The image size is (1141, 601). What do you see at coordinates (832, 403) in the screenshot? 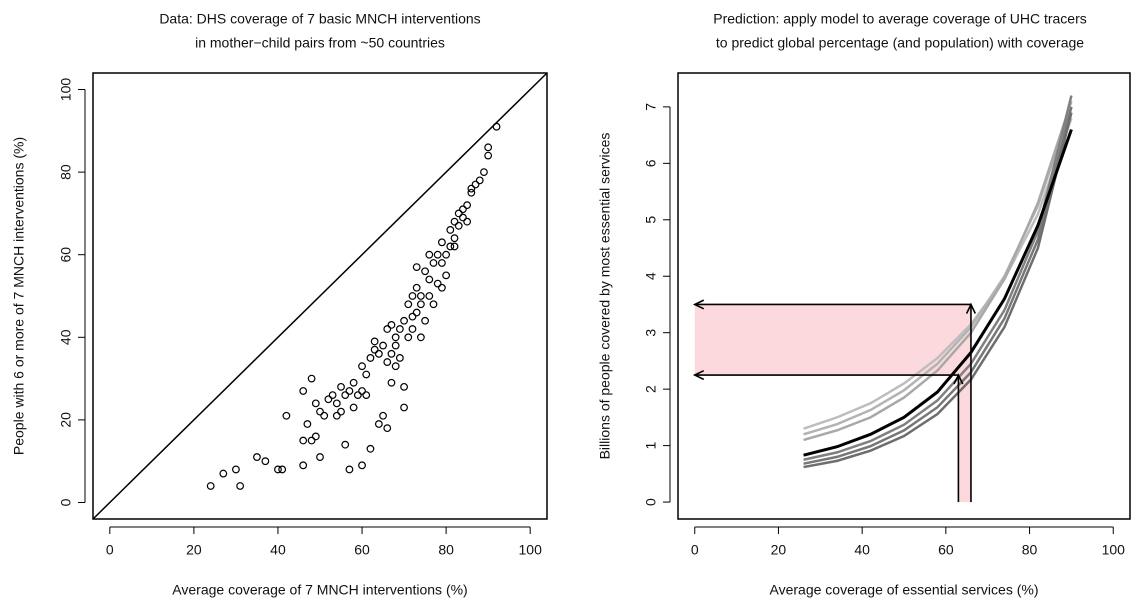
I see `shaded-region` at bounding box center [832, 403].